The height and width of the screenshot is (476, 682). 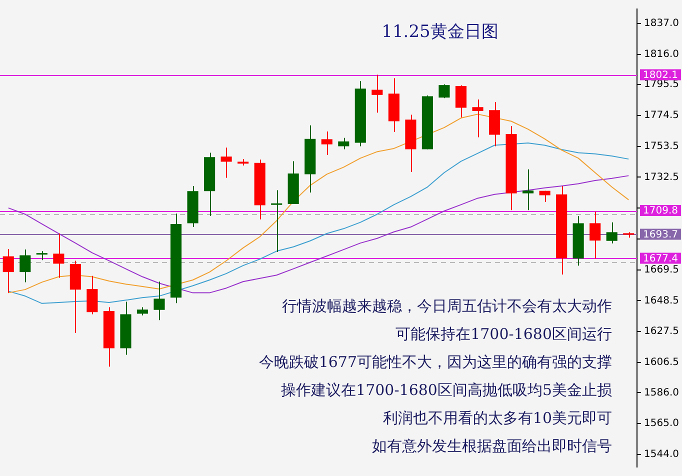 I want to click on annotation: 如有意外发生根据盘面给出即时信号, so click(x=491, y=446).